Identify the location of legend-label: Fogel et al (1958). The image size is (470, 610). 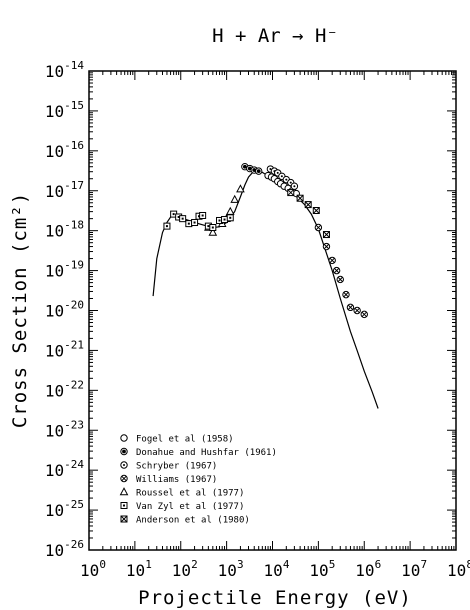
(185, 440).